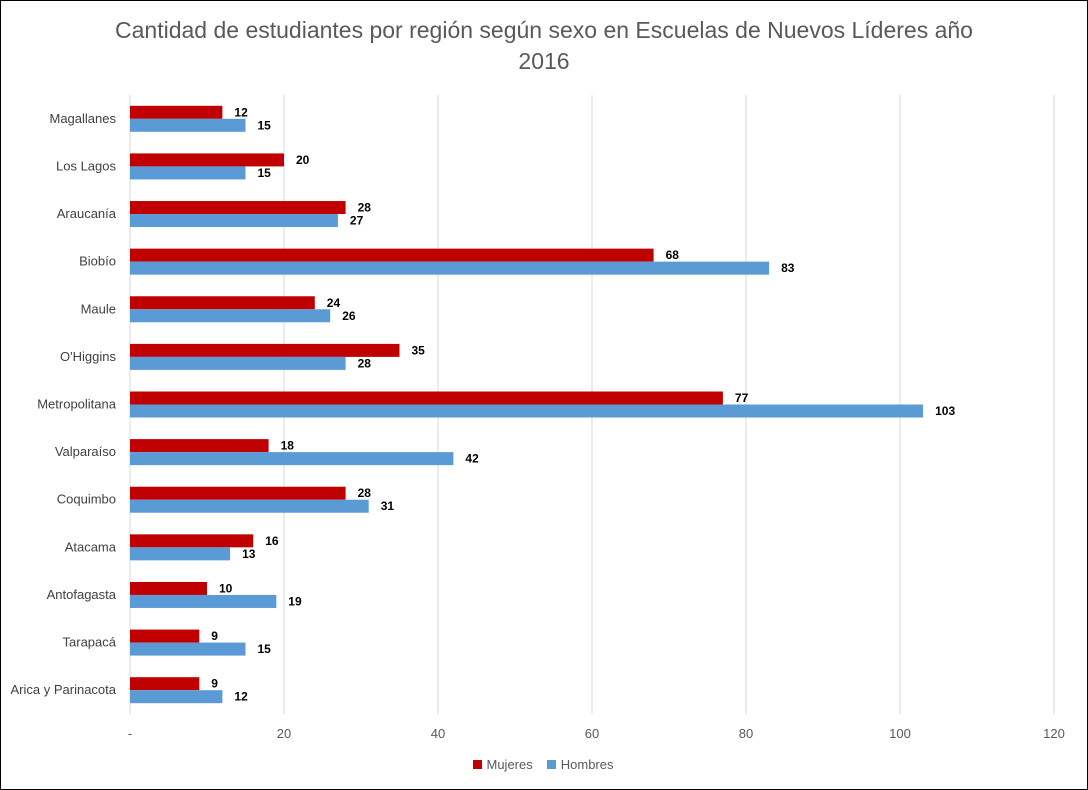  I want to click on data-label-mujeres: 35, so click(419, 350).